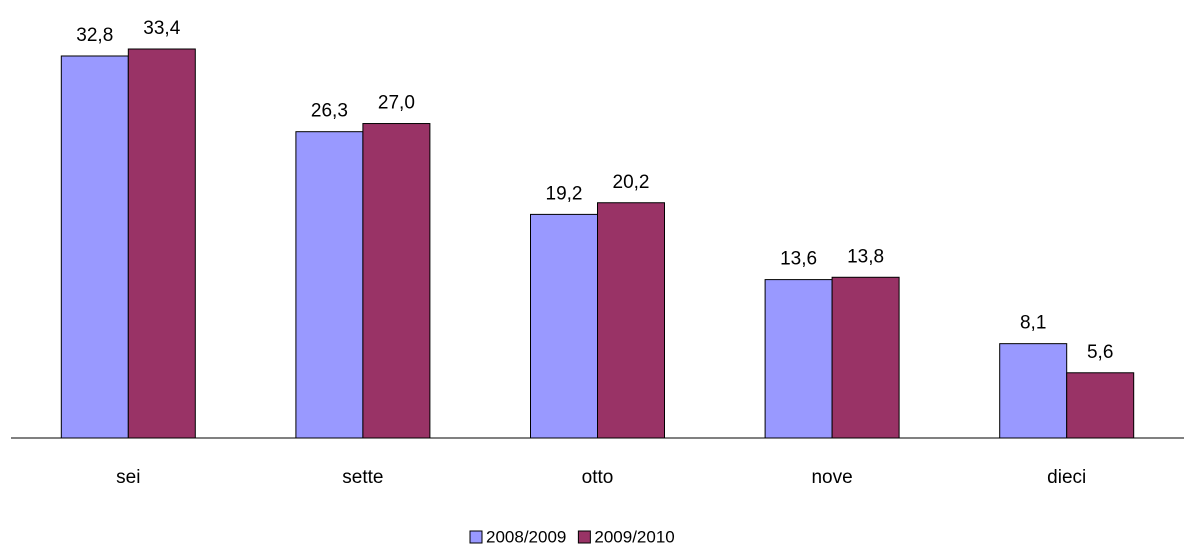 The image size is (1184, 549). I want to click on legend-label: 2008/2009, so click(526, 536).